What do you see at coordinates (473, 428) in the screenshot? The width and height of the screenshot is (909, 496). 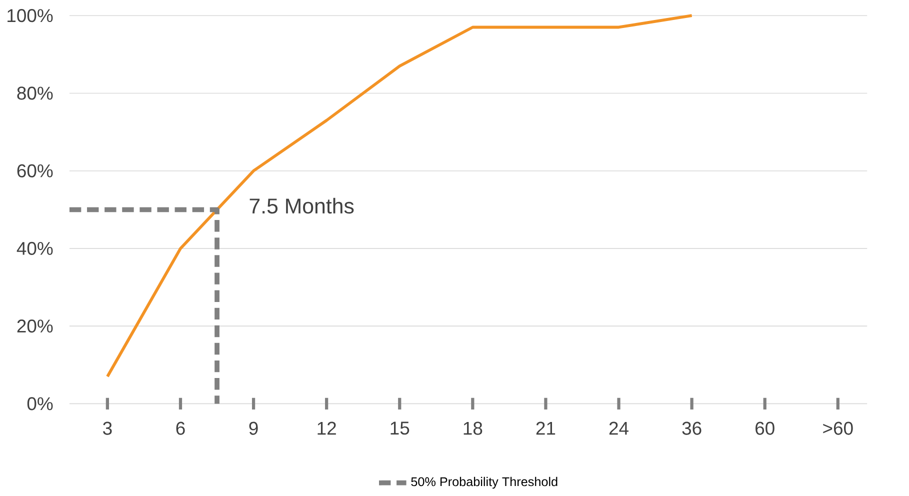 I see `x-tick-label: 18` at bounding box center [473, 428].